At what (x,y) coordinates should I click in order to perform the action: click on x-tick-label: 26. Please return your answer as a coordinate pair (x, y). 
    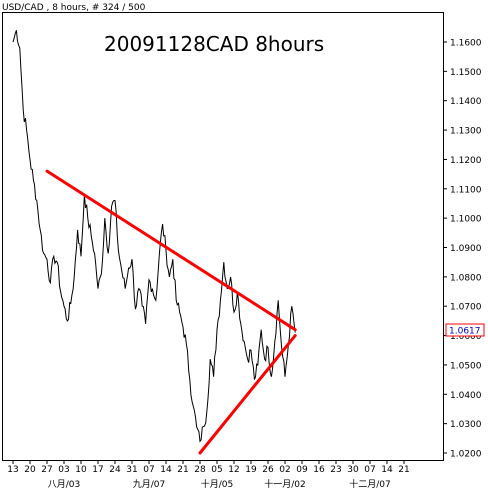
    Looking at the image, I should click on (268, 470).